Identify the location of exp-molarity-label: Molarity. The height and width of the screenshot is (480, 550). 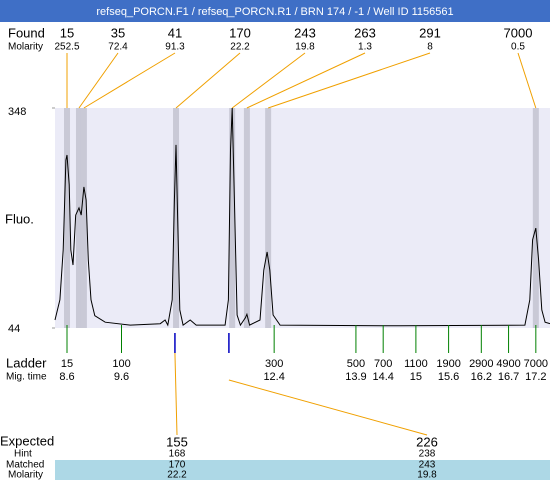
(25, 475).